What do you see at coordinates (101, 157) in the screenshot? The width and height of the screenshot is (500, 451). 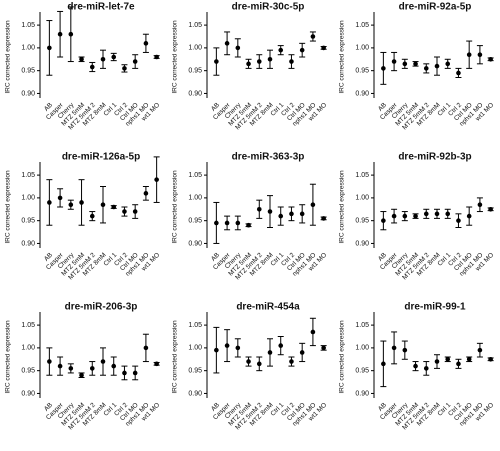 I see `panel-title: dre-miR-126a-5p` at bounding box center [101, 157].